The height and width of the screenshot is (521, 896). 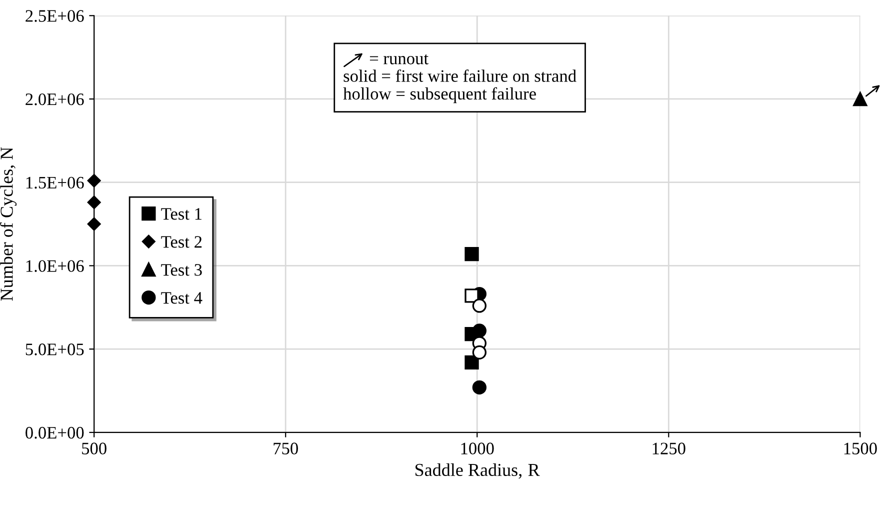 What do you see at coordinates (181, 270) in the screenshot?
I see `legend-label: Test 3` at bounding box center [181, 270].